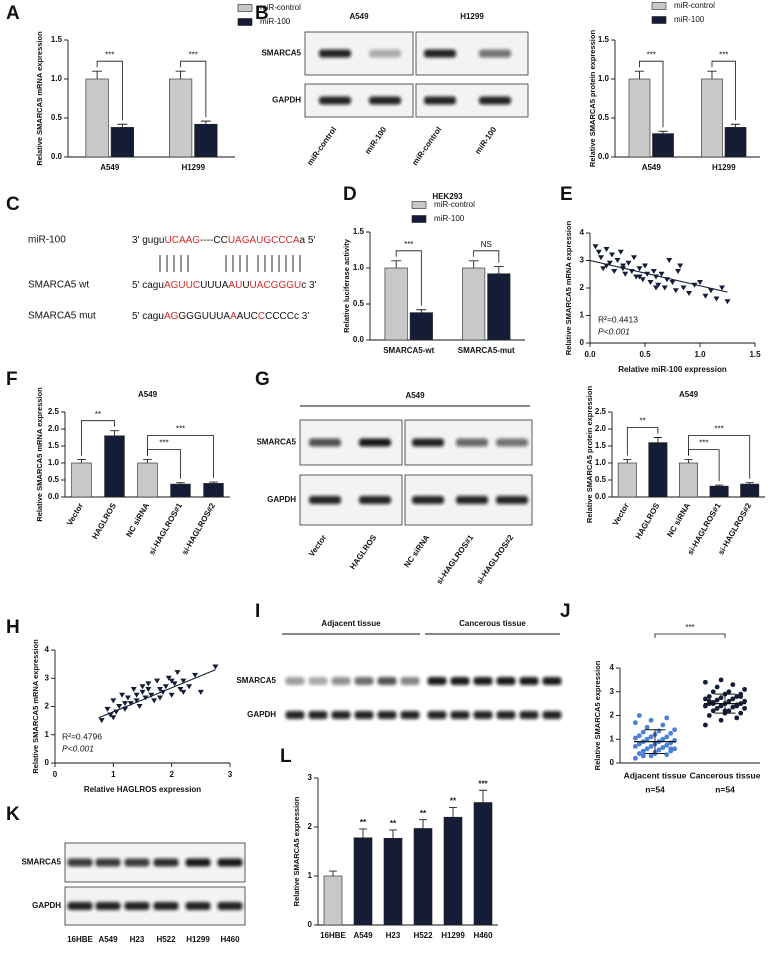 Image resolution: width=784 pixels, height=955 pixels. I want to click on x-axis-label: Relative HAGLROS expression, so click(142, 789).